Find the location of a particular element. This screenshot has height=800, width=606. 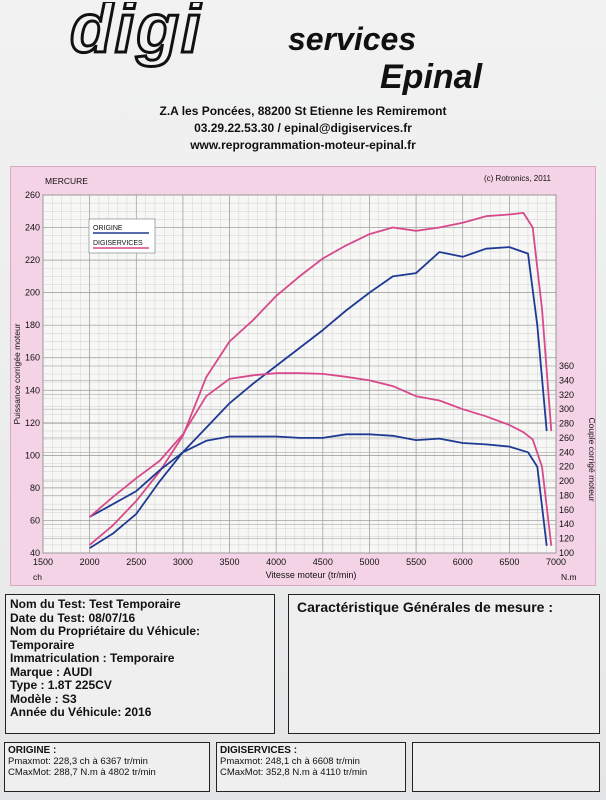

y-tick-label: 40 is located at coordinates (35, 553).